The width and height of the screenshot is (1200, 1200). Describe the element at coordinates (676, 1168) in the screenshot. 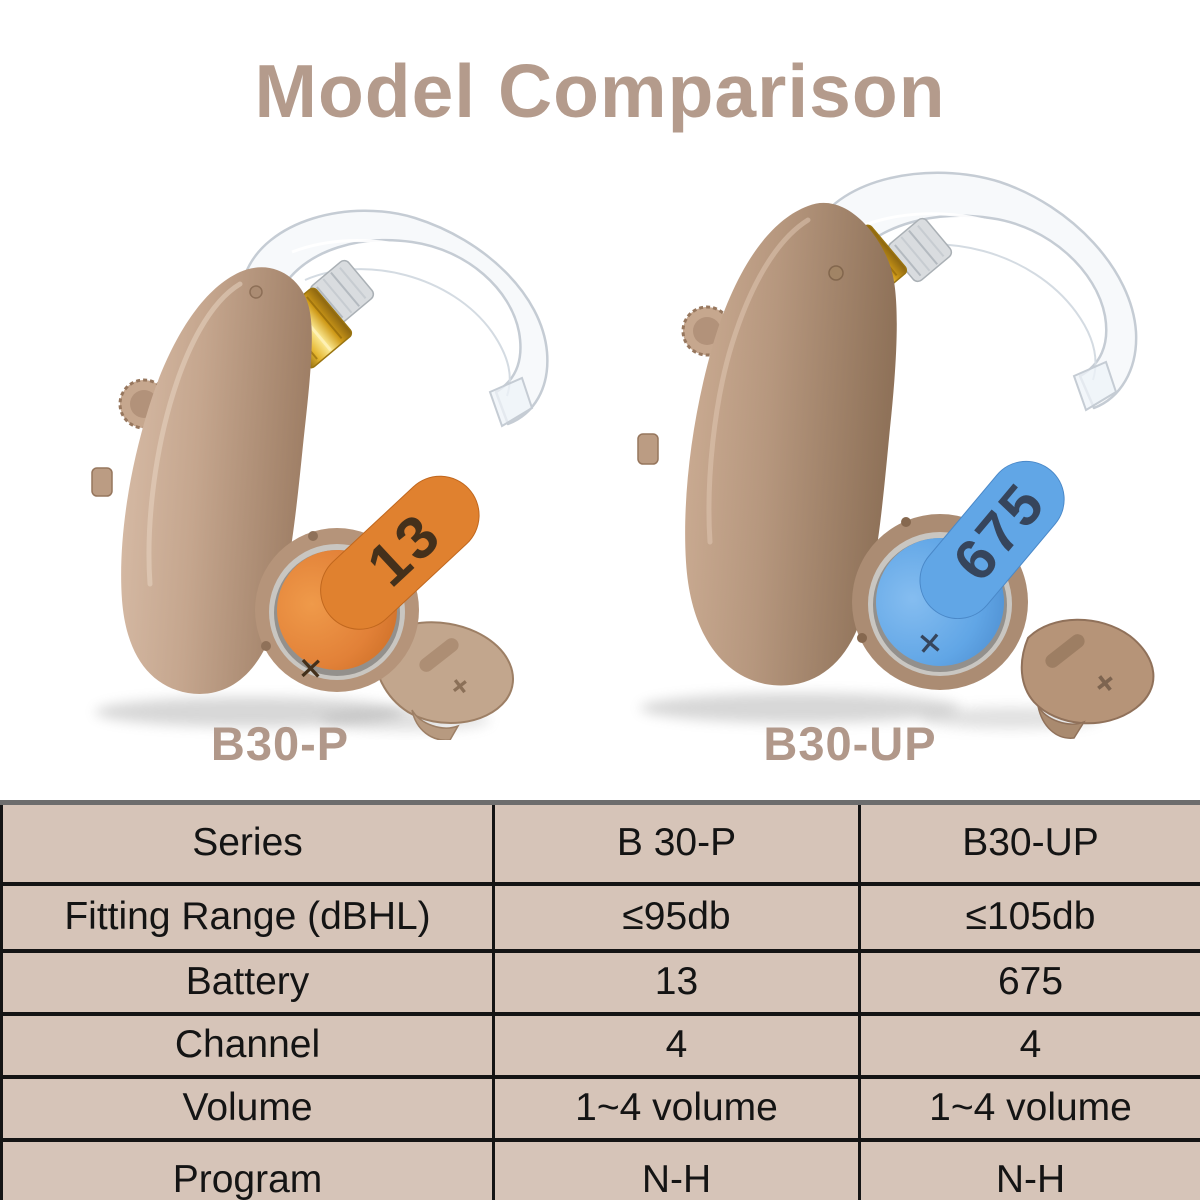

I see `b30p-value-cell: N-H` at that location.